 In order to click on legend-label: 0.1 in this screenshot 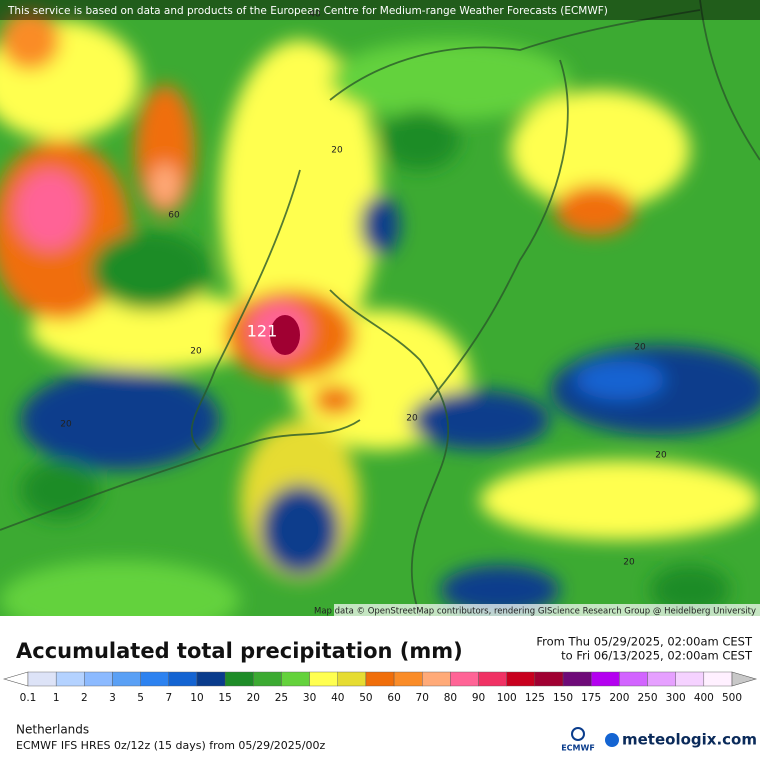, I will do `click(28, 698)`.